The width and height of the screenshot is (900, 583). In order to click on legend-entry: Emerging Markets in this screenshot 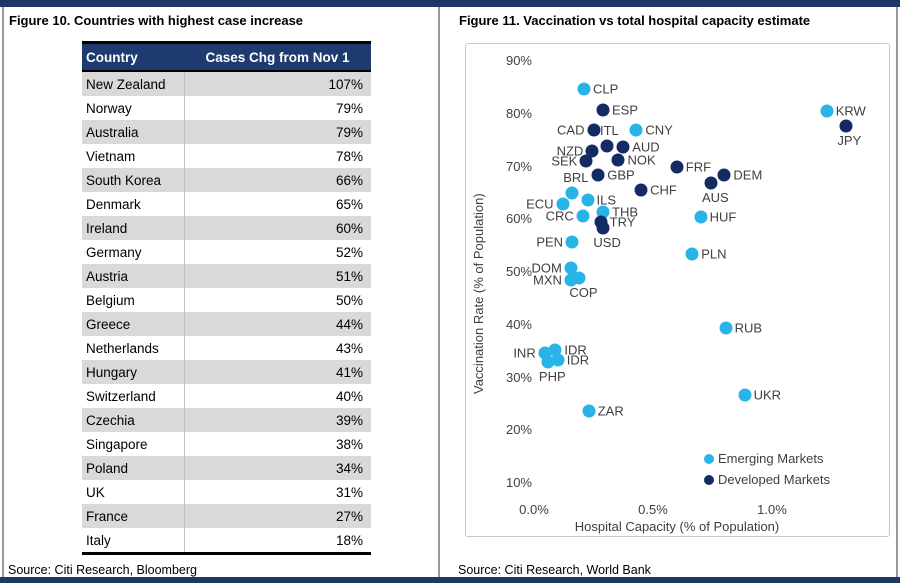, I will do `click(767, 458)`.